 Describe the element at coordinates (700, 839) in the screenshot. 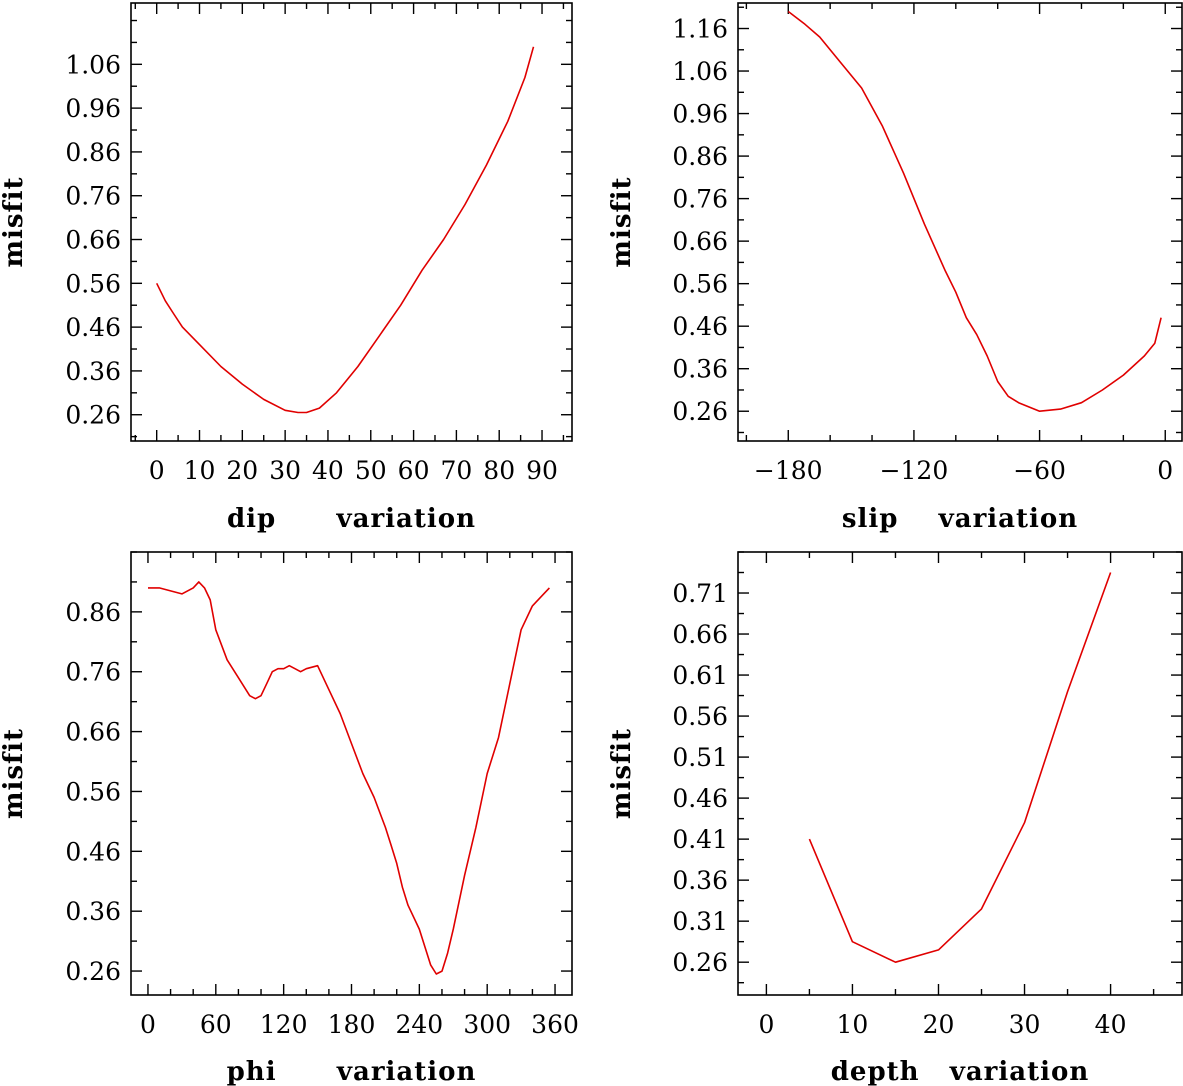

I see `y-tick-label: 0.41` at that location.